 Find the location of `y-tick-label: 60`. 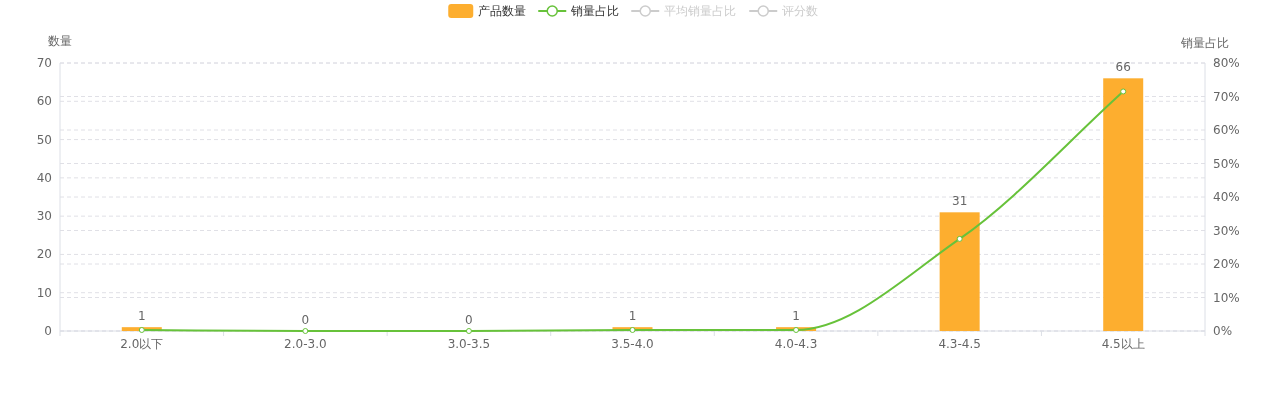

y-tick-label: 60 is located at coordinates (44, 101).